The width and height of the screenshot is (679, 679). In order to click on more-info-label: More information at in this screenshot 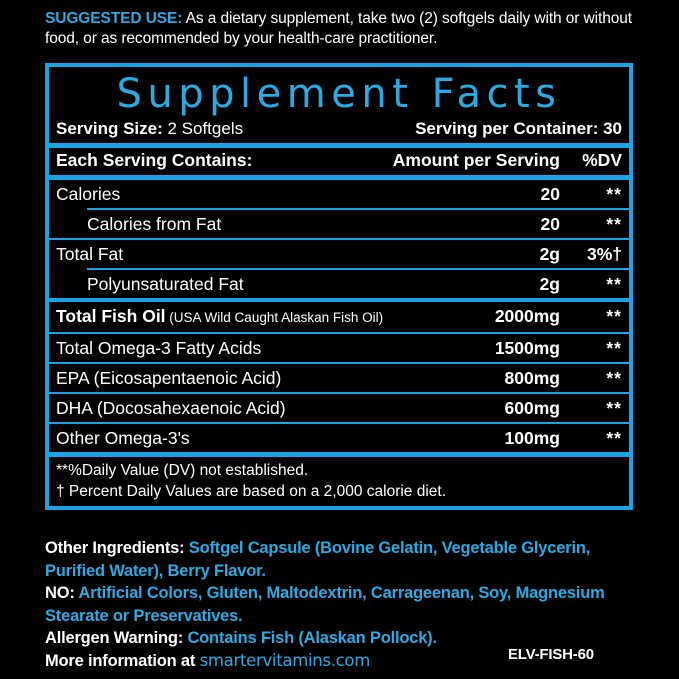, I will do `click(120, 660)`.